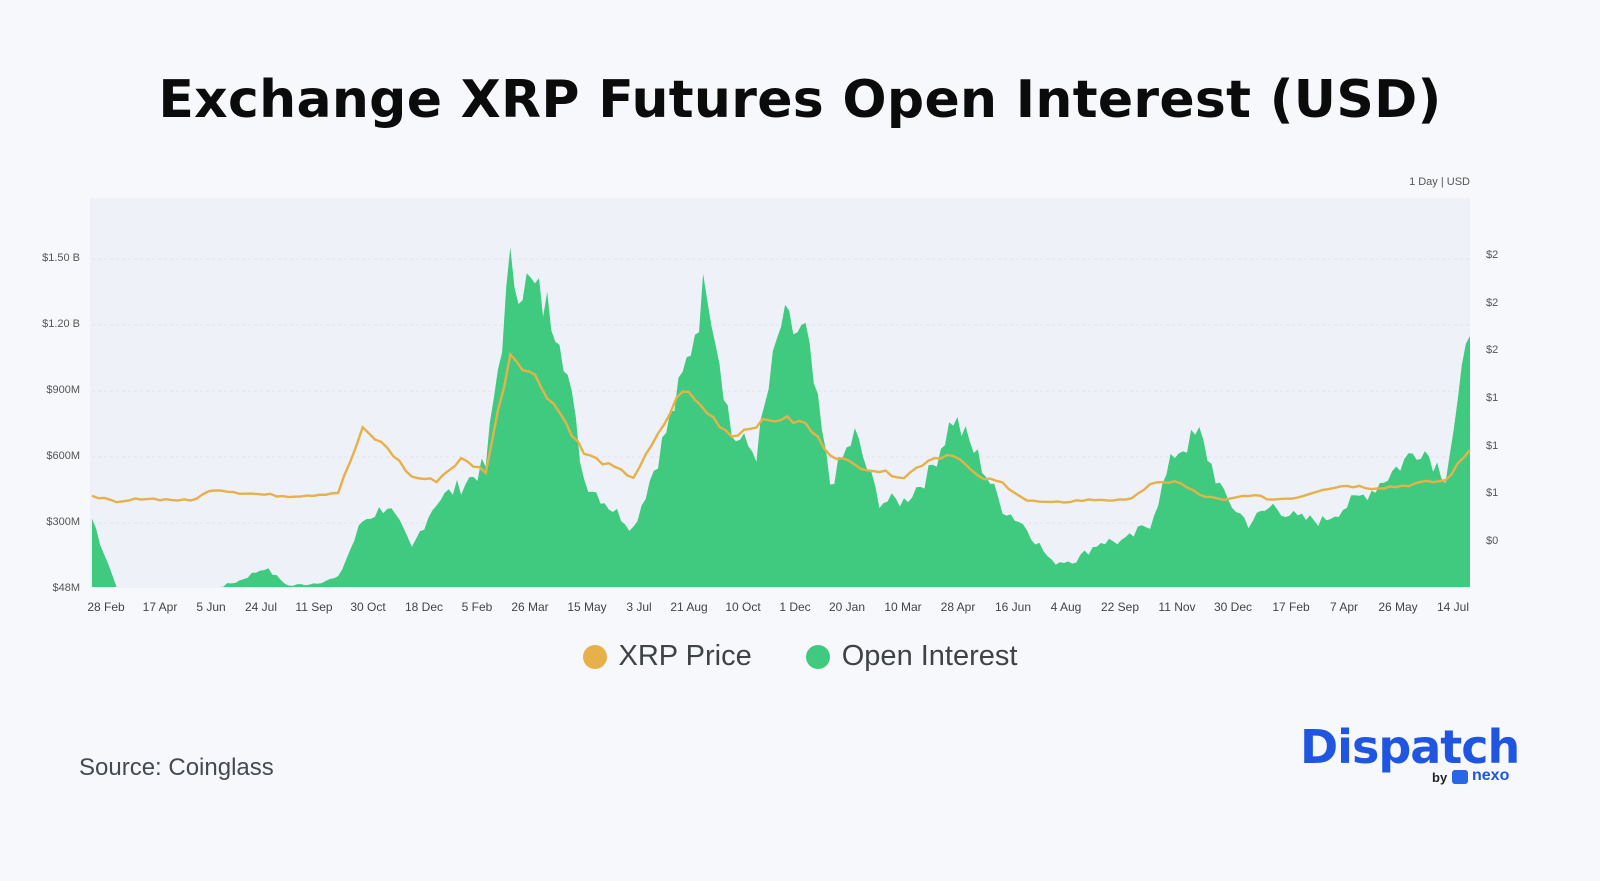 Image resolution: width=1600 pixels, height=881 pixels. Describe the element at coordinates (1066, 607) in the screenshot. I see `x-tick: 4 Aug` at that location.